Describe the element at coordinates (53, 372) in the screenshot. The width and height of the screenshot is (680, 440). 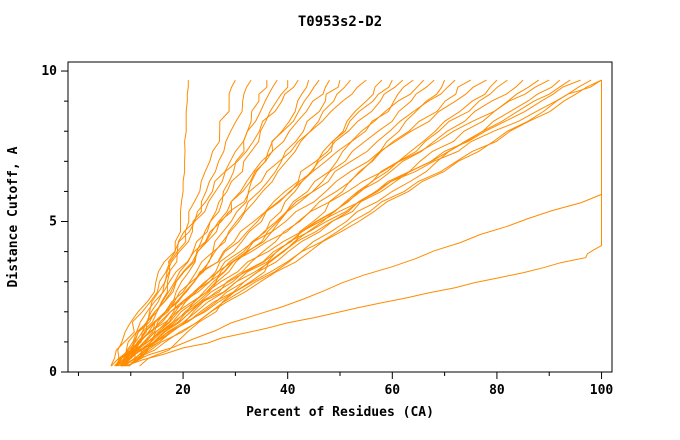
I see `y-tick-label: 0` at that location.